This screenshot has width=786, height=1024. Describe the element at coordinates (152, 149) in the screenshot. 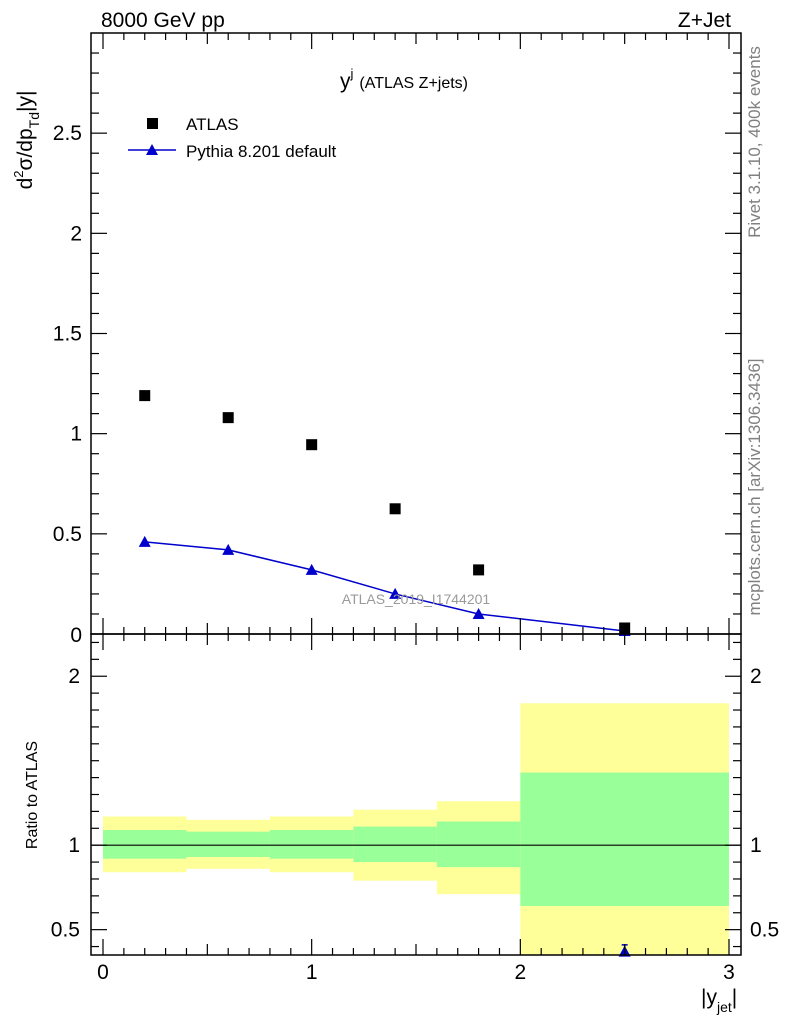

I see `legend-pythia-marker` at that location.